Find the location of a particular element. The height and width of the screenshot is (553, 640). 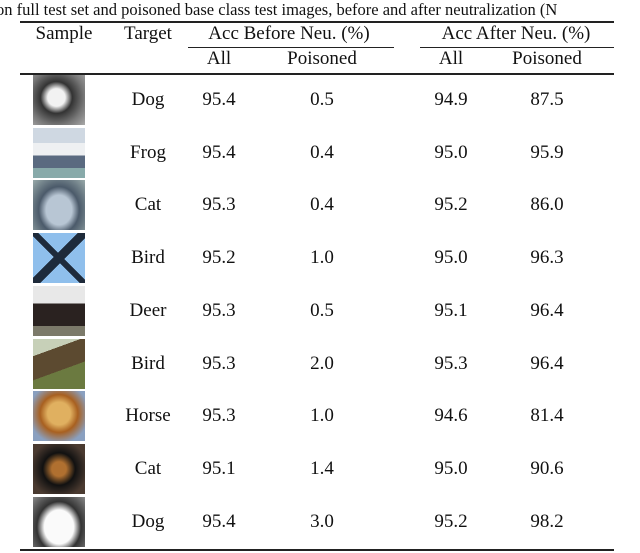

header-target: Target is located at coordinates (148, 33).